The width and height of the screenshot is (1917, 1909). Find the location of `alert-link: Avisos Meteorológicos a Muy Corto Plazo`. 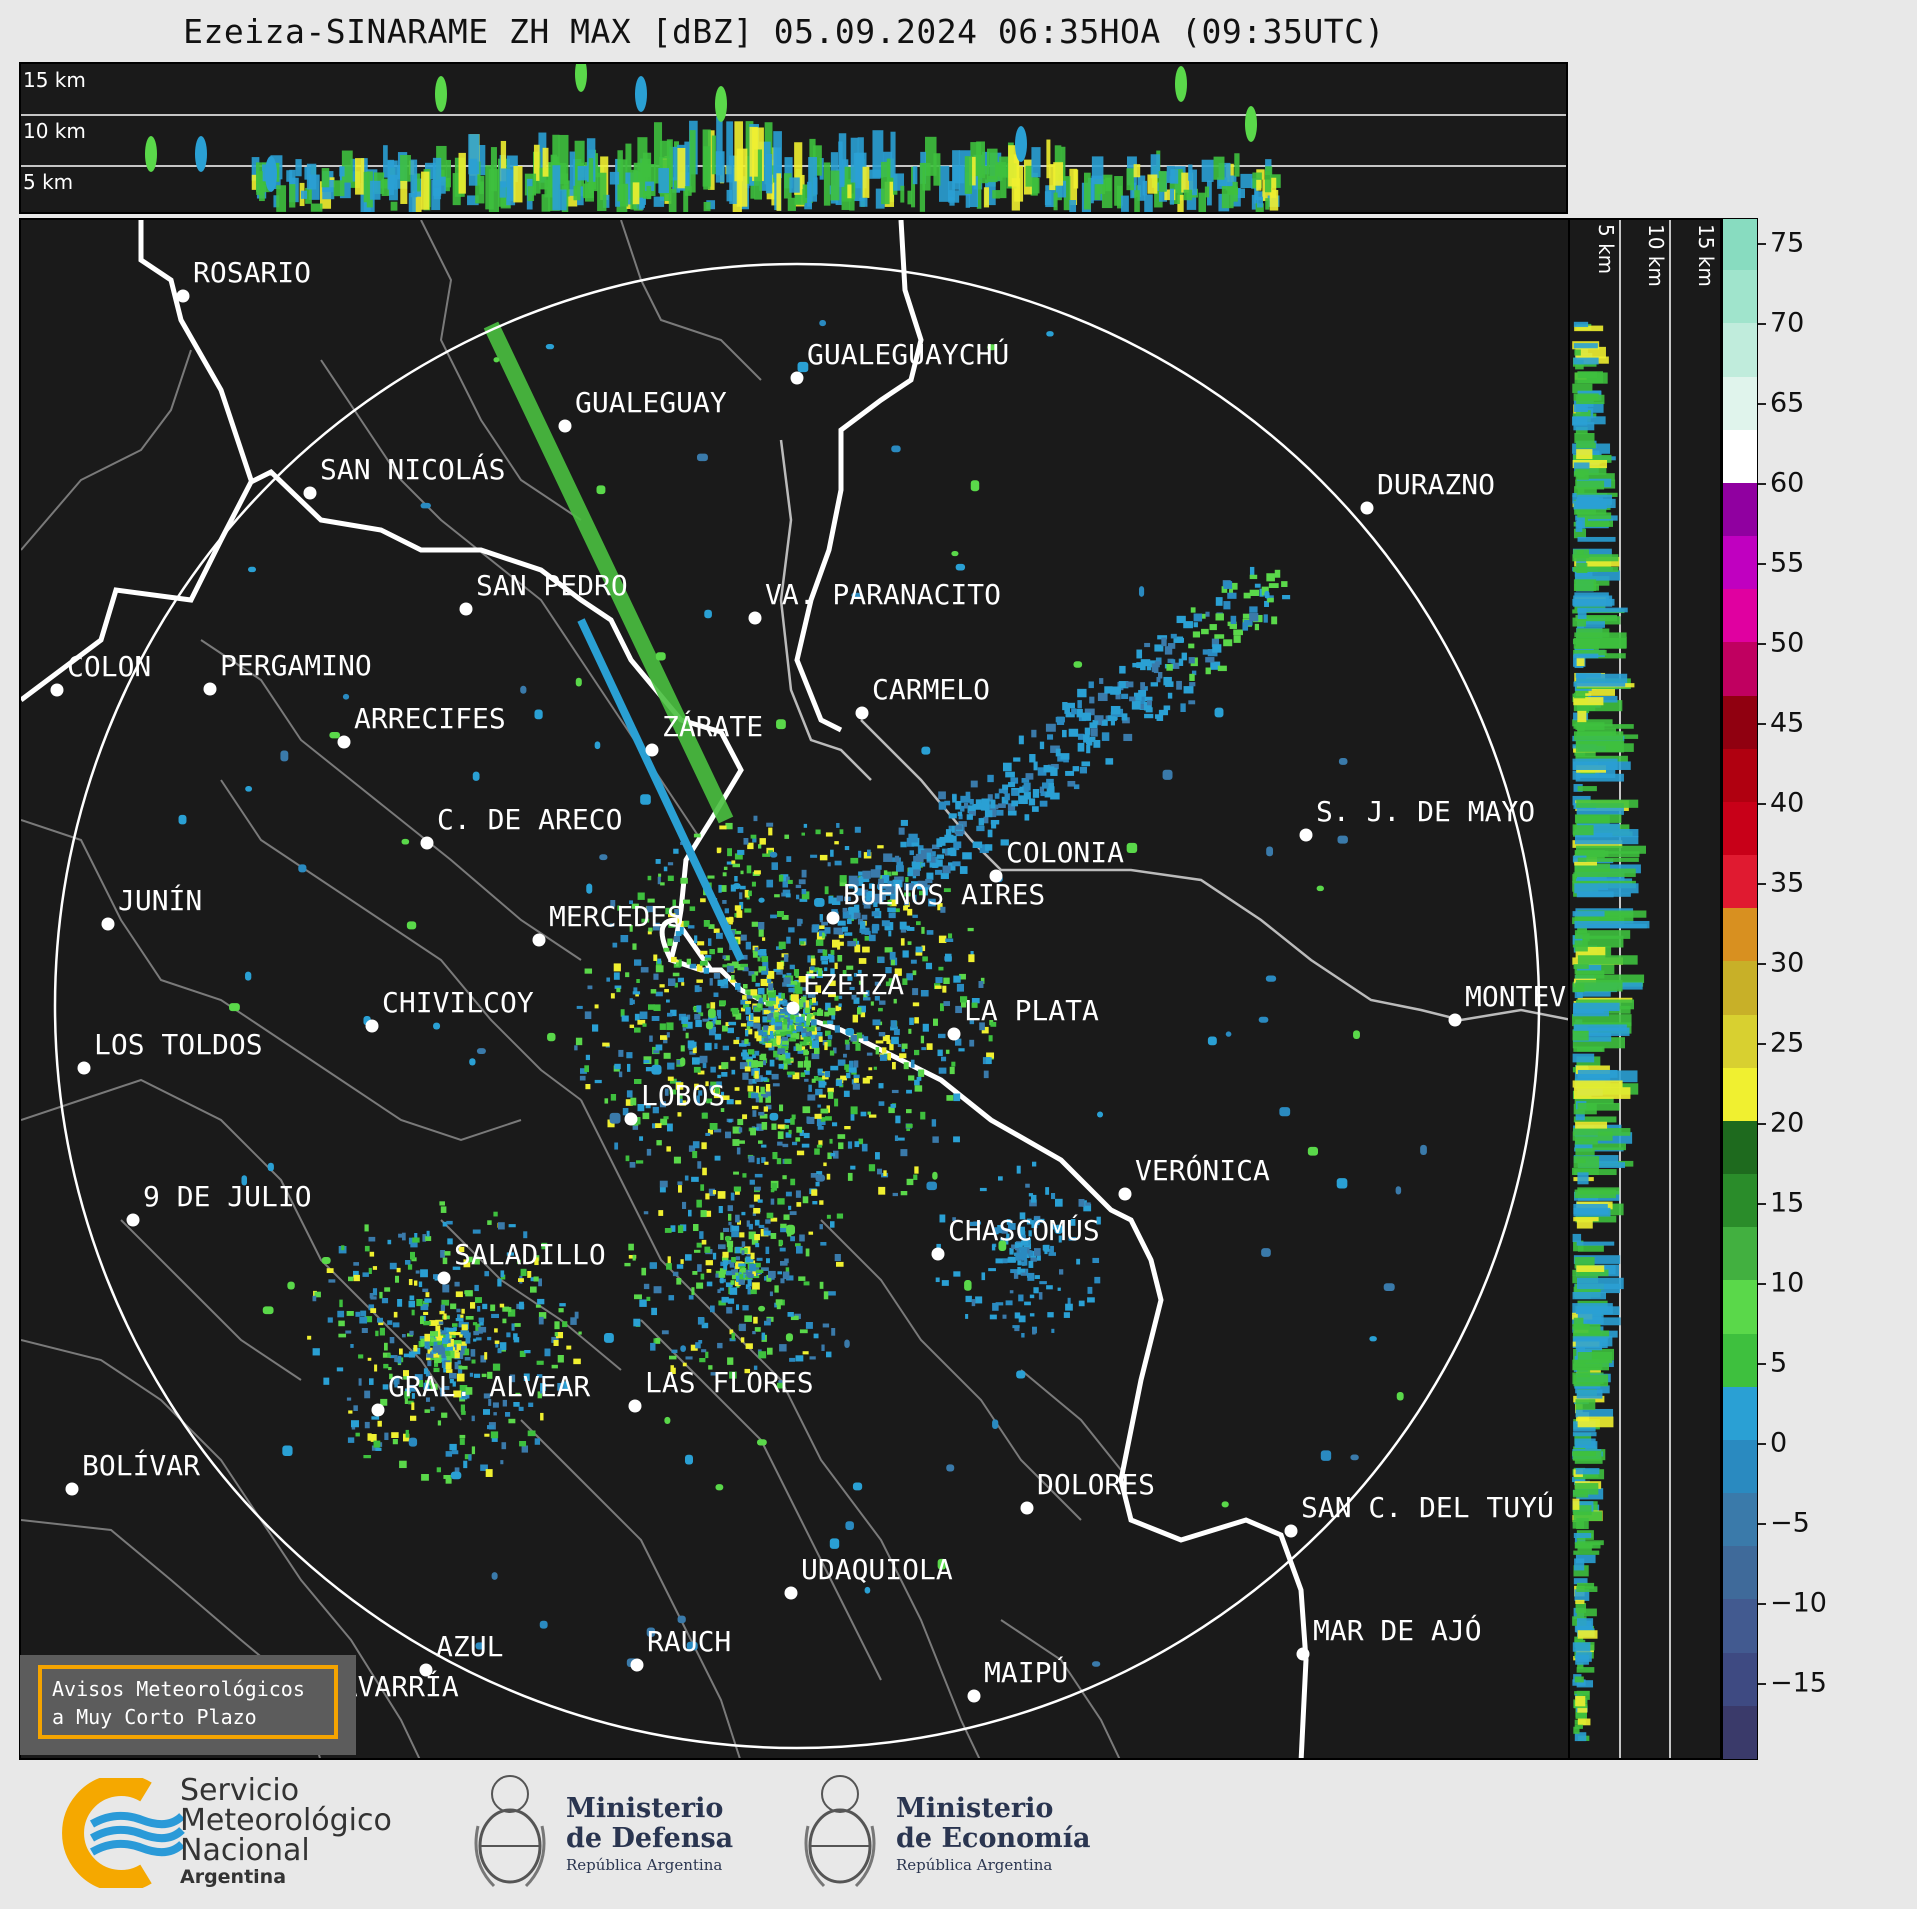

alert-link: Avisos Meteorológicos a Muy Corto Plazo is located at coordinates (188, 1702).